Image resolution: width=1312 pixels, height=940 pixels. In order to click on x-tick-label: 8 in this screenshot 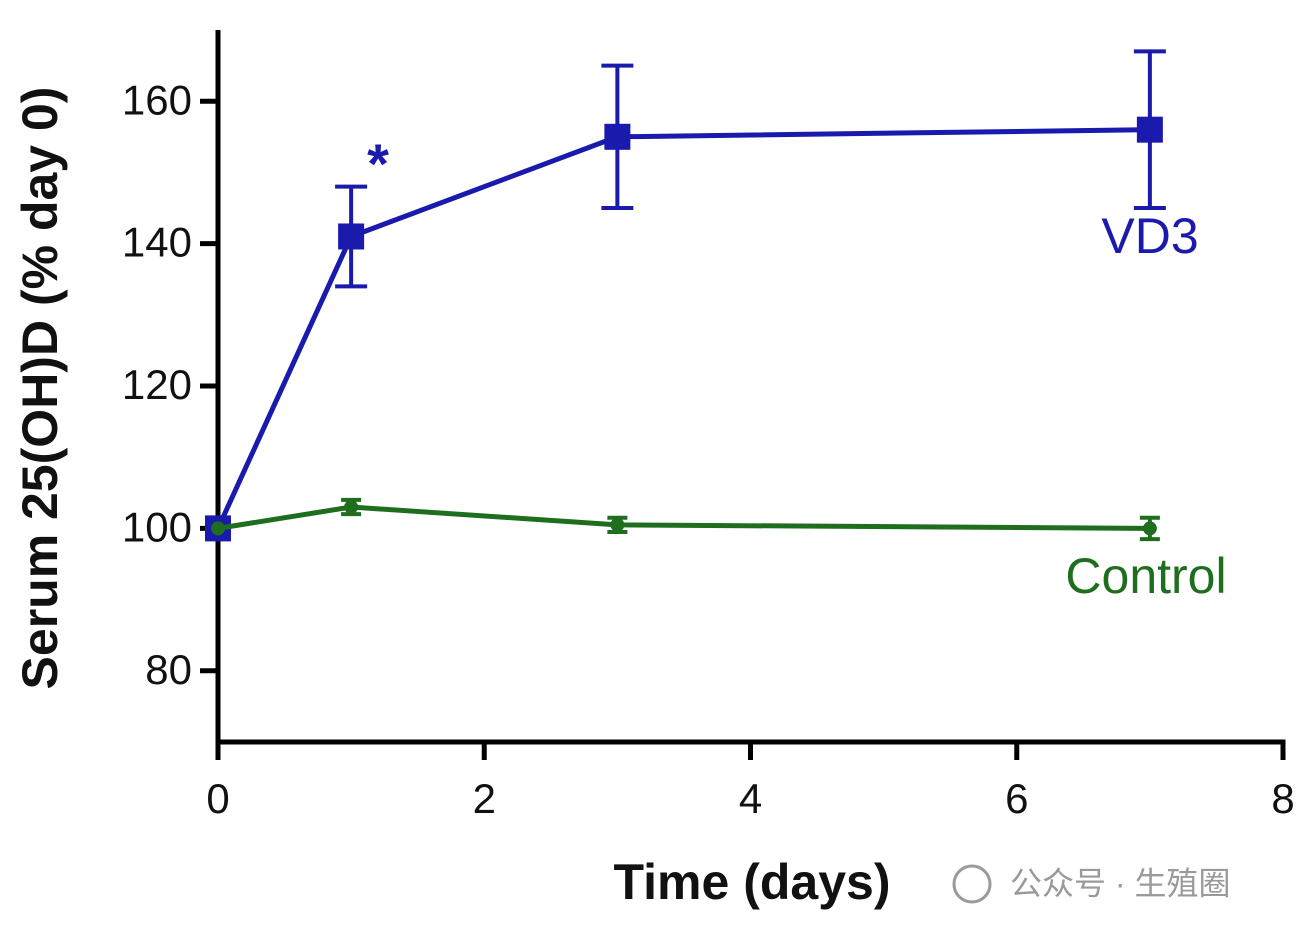, I will do `click(1282, 798)`.